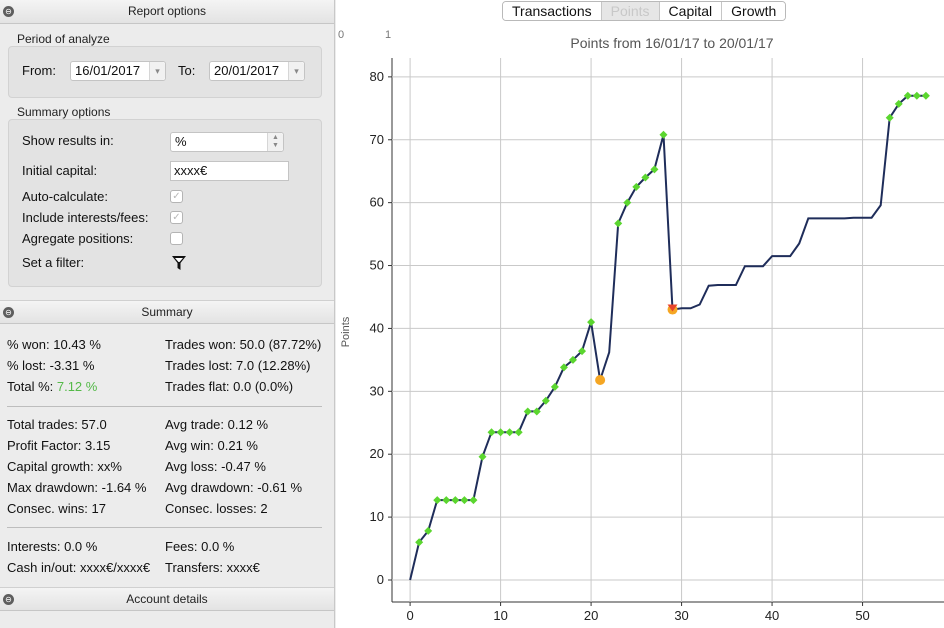 This screenshot has height=628, width=944. I want to click on ruler-label: 1, so click(388, 35).